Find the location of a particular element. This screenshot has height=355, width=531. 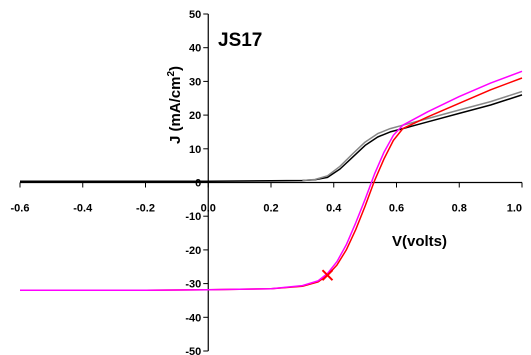

x-tick-label: 0.0 is located at coordinates (208, 209).